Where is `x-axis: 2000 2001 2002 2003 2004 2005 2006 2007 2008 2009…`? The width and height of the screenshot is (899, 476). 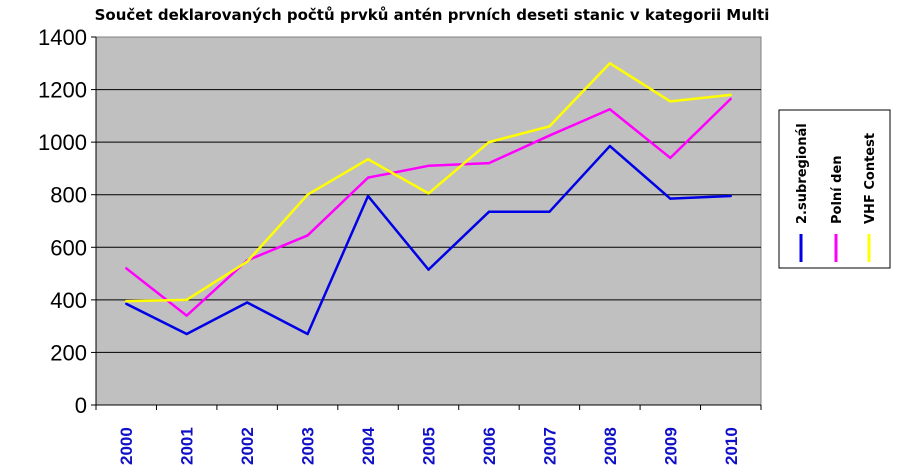
x-axis: 2000 2001 2002 2003 2004 2005 2006 2007 2008 2009… is located at coordinates (428, 434).